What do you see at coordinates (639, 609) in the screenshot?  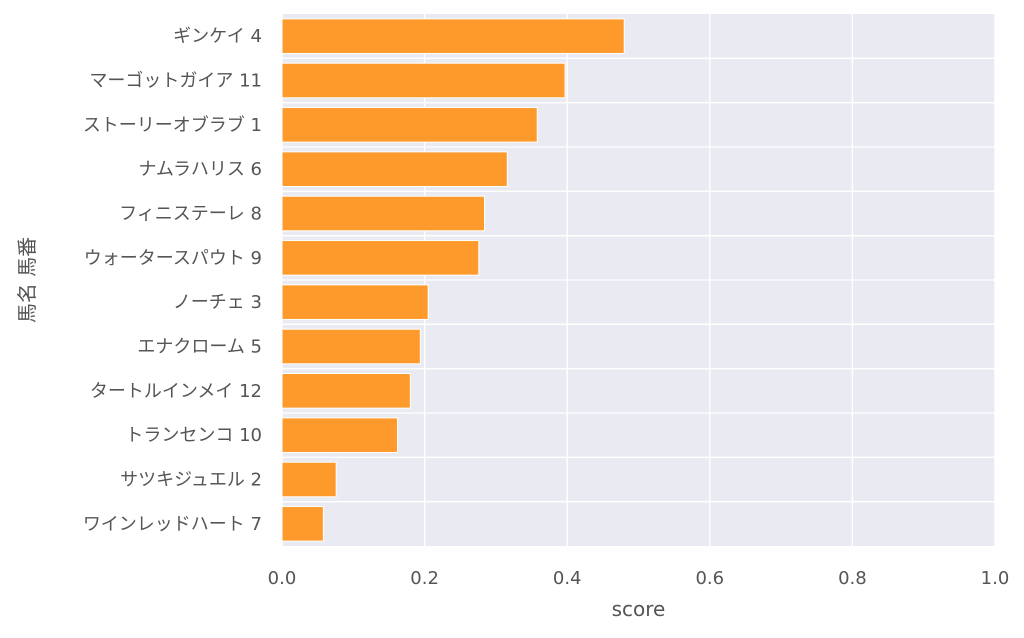 I see `x-axis-label: score` at bounding box center [639, 609].